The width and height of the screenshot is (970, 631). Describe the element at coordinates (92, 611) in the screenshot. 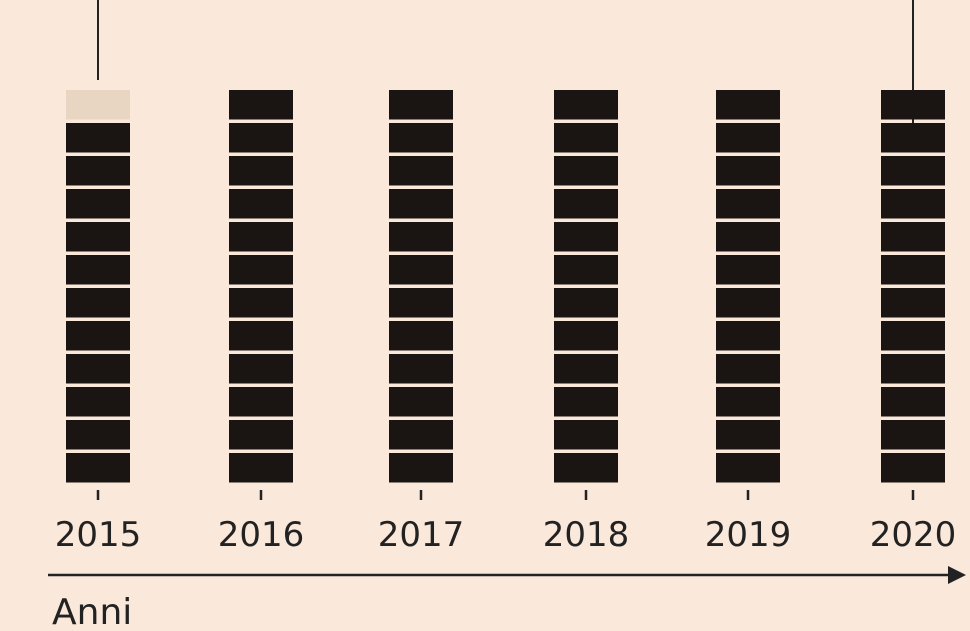

I see `x-axis-title: Anni` at that location.